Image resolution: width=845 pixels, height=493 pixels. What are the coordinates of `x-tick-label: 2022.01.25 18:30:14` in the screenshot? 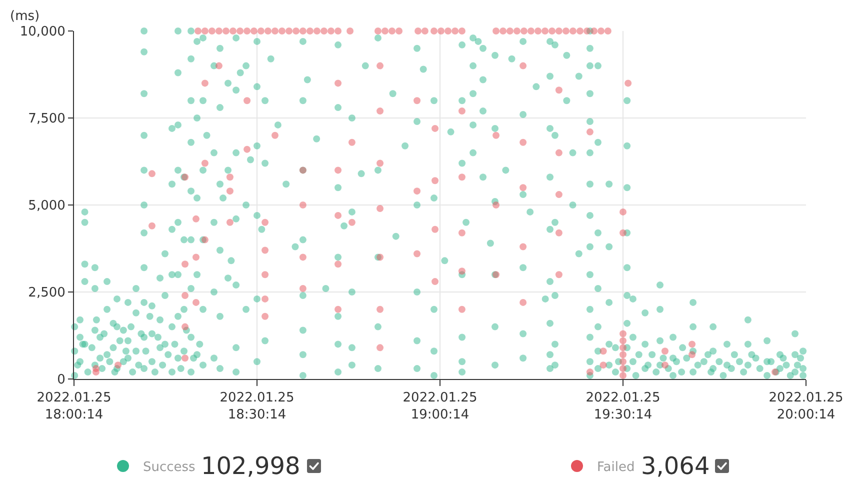 It's located at (257, 406).